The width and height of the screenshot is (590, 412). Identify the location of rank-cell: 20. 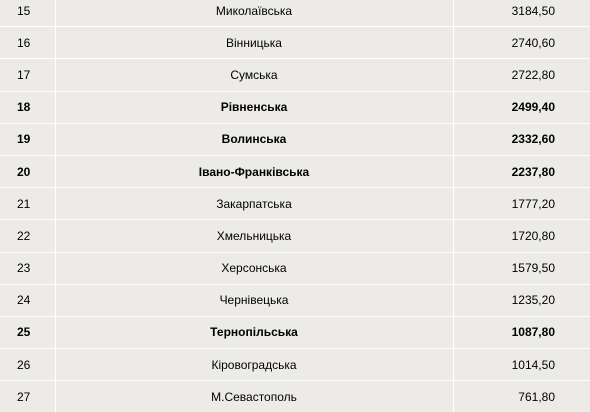
(28, 171).